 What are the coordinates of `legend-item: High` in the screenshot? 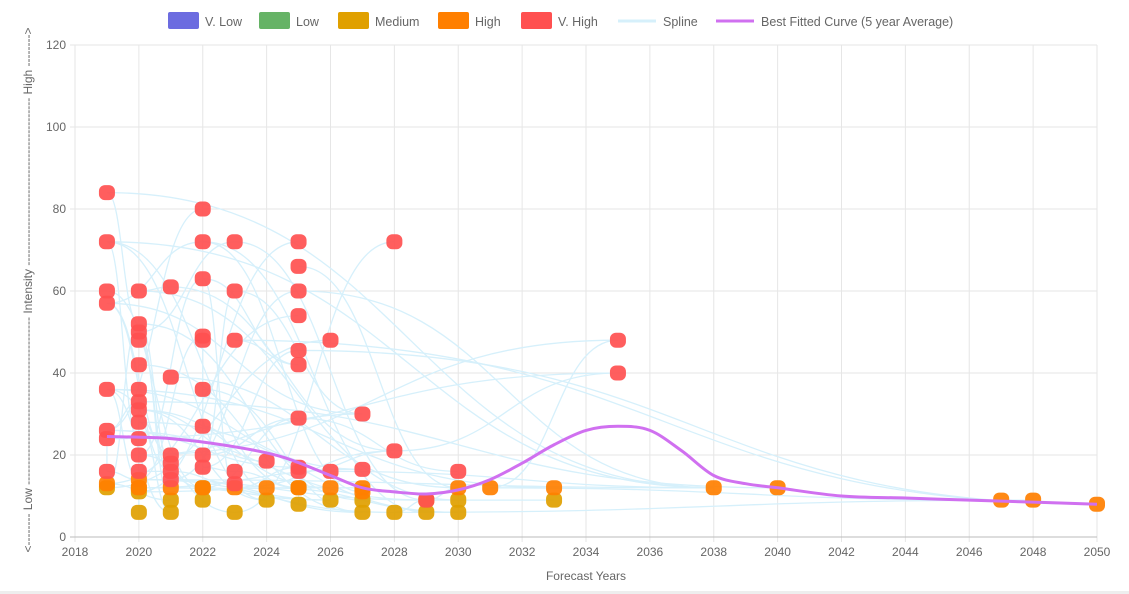 It's located at (469, 20).